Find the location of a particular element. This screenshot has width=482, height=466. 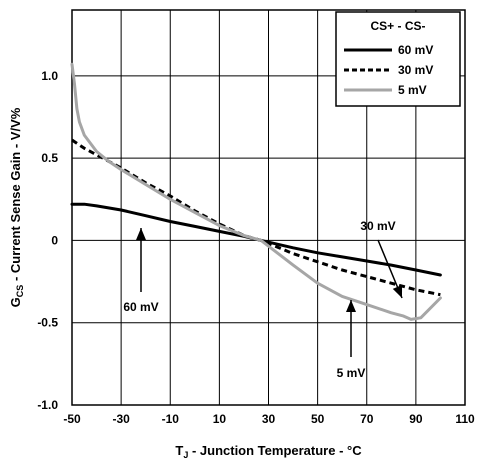

x-tick-label: 10 is located at coordinates (220, 419).